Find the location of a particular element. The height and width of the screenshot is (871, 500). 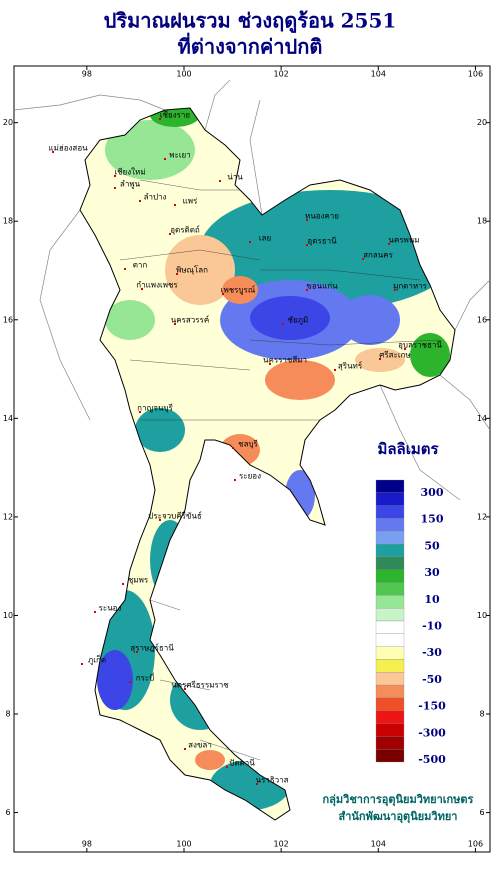

legend: 300 150 50 30 10 -10 -30 -50 -150 -300 -500 is located at coordinates (410, 622).